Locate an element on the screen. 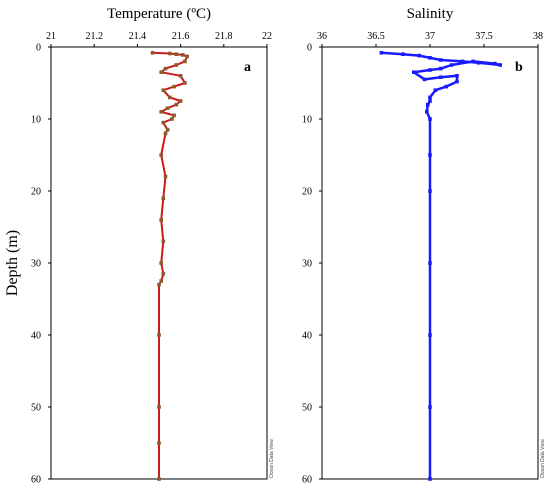 Image resolution: width=550 pixels, height=490 pixels. x-tick-label: 22 is located at coordinates (267, 36).